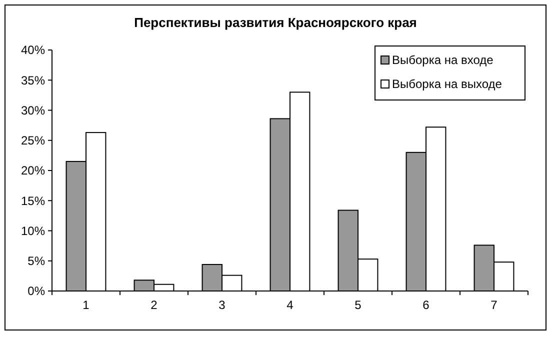 The height and width of the screenshot is (337, 551). Describe the element at coordinates (275, 22) in the screenshot. I see `chart-title: Перспективы развития Красноярского края` at that location.